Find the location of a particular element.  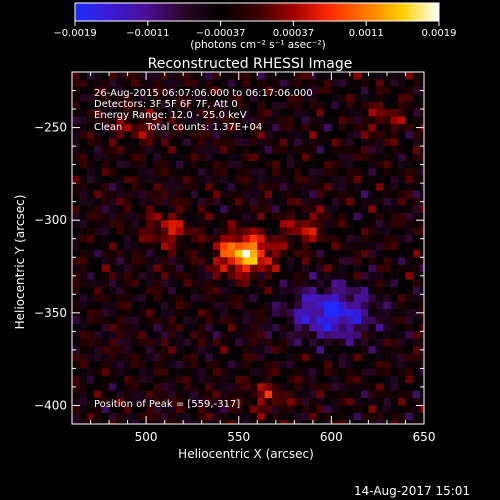

x-tick-label: 650 is located at coordinates (424, 437).